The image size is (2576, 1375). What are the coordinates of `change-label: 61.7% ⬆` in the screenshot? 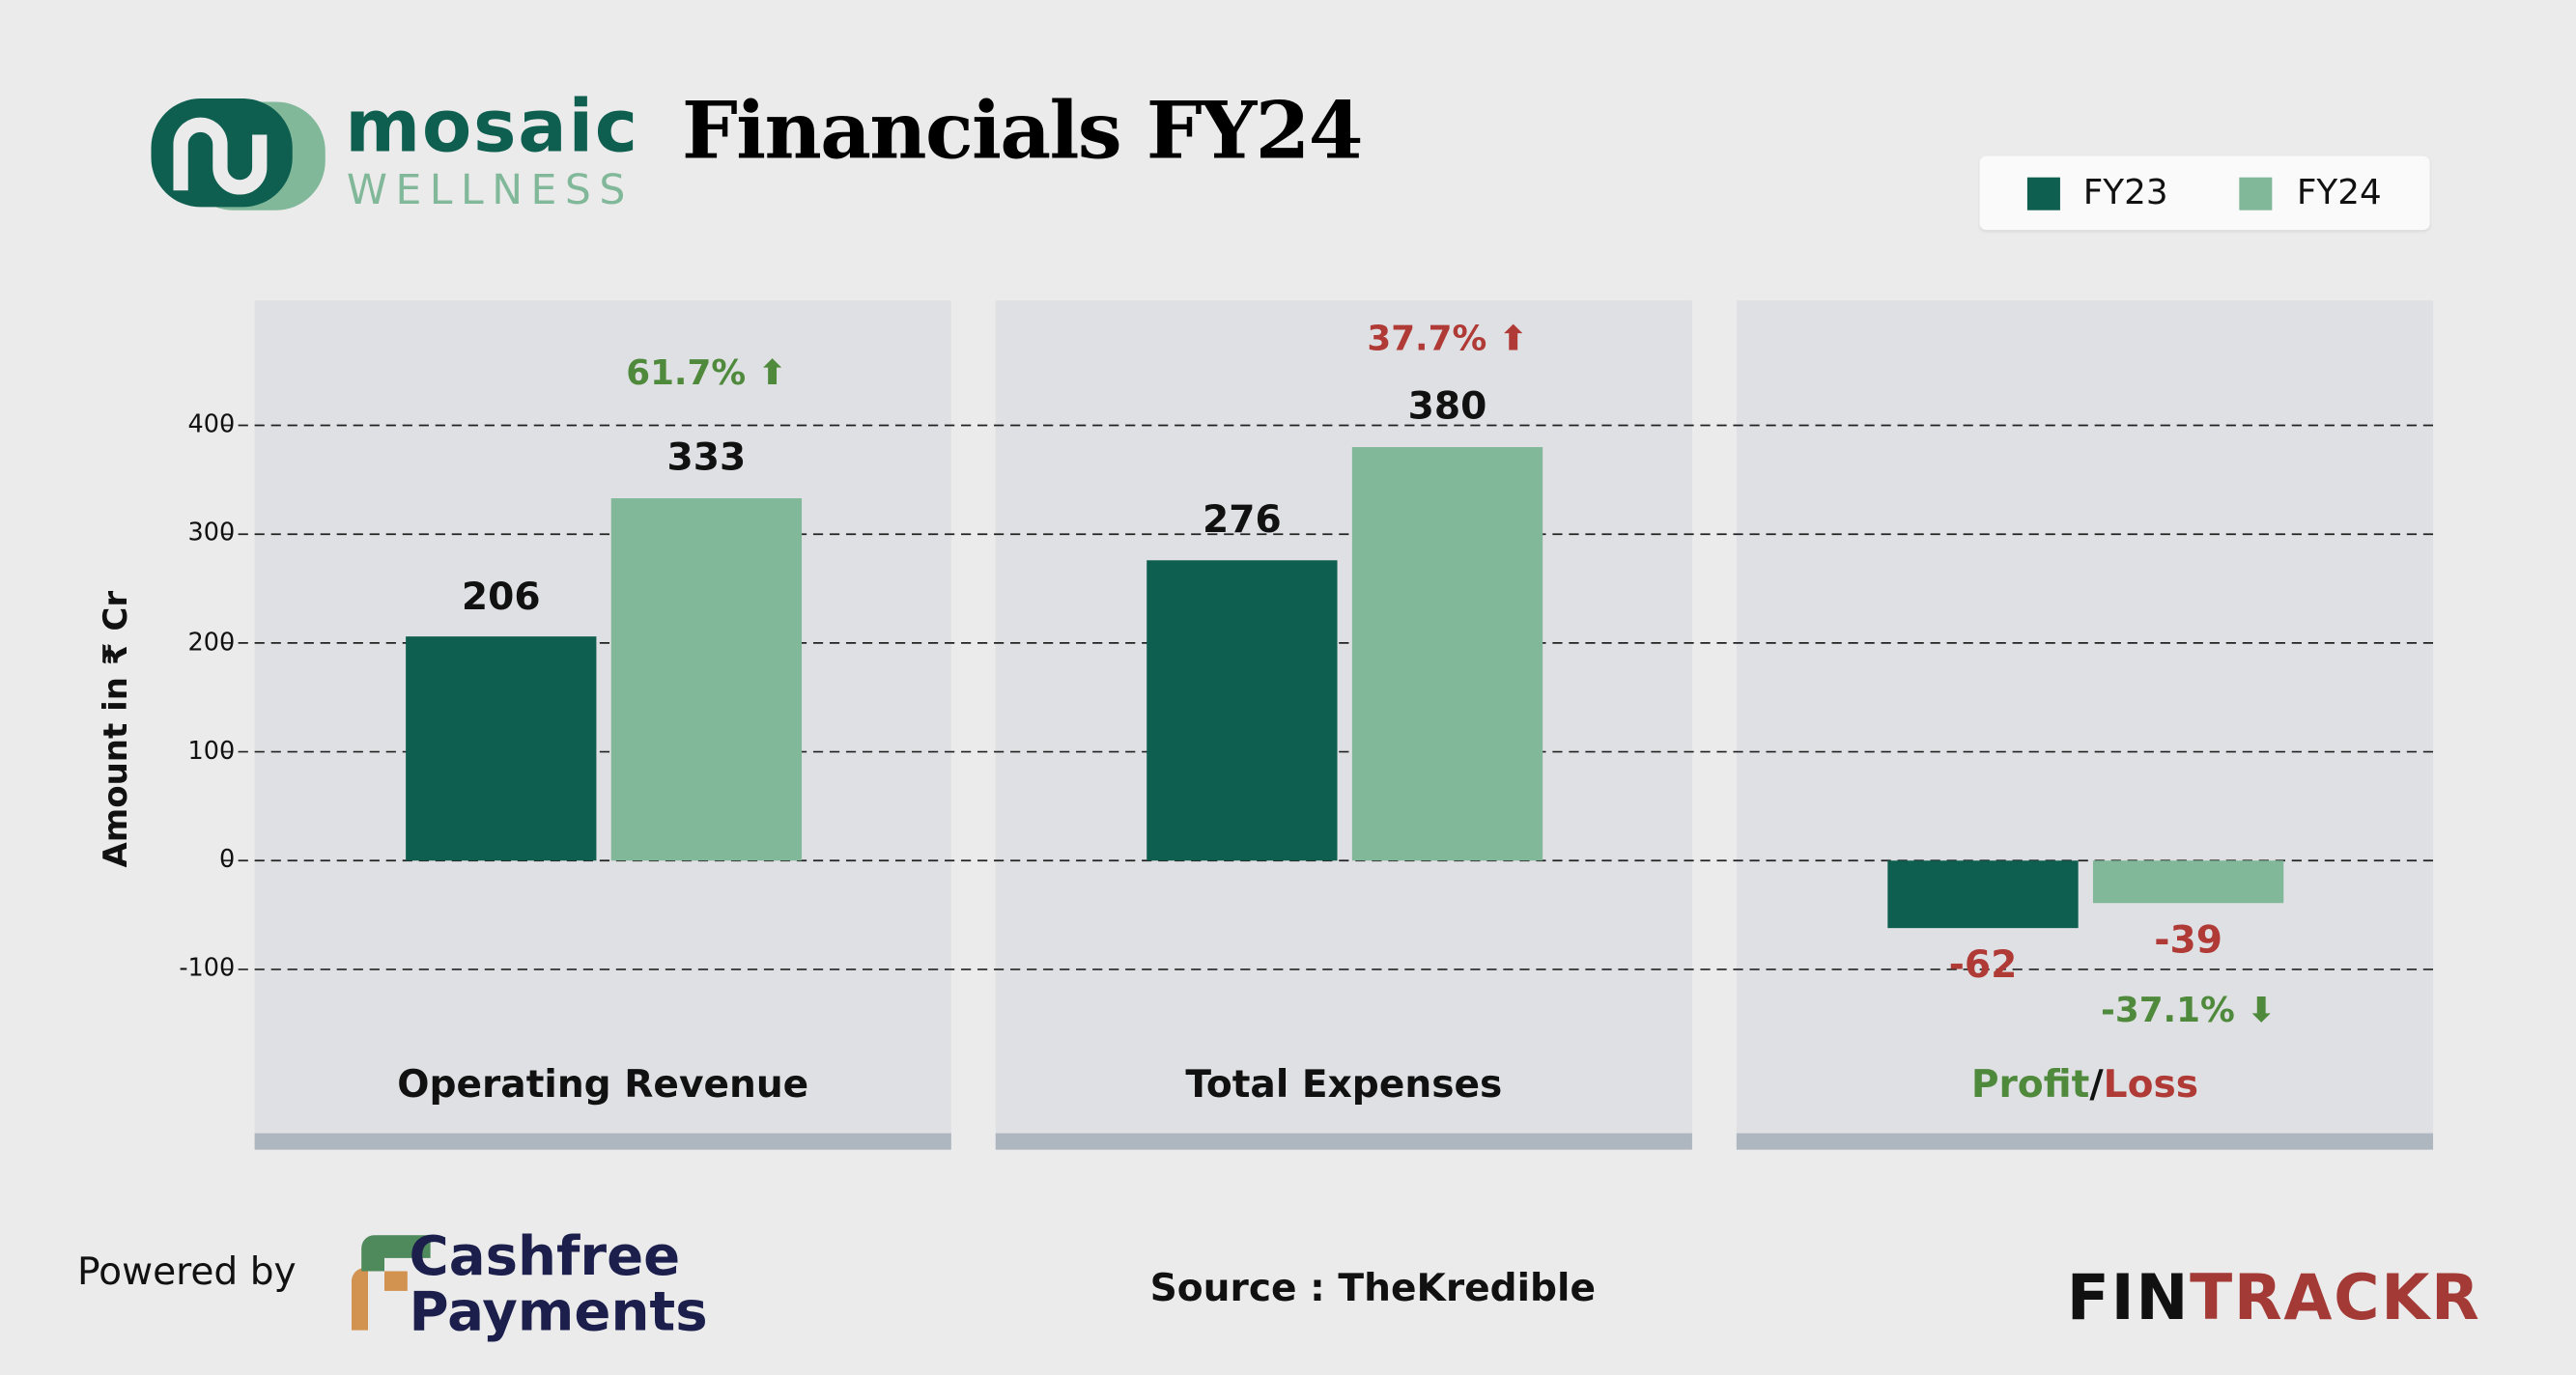 It's located at (706, 373).